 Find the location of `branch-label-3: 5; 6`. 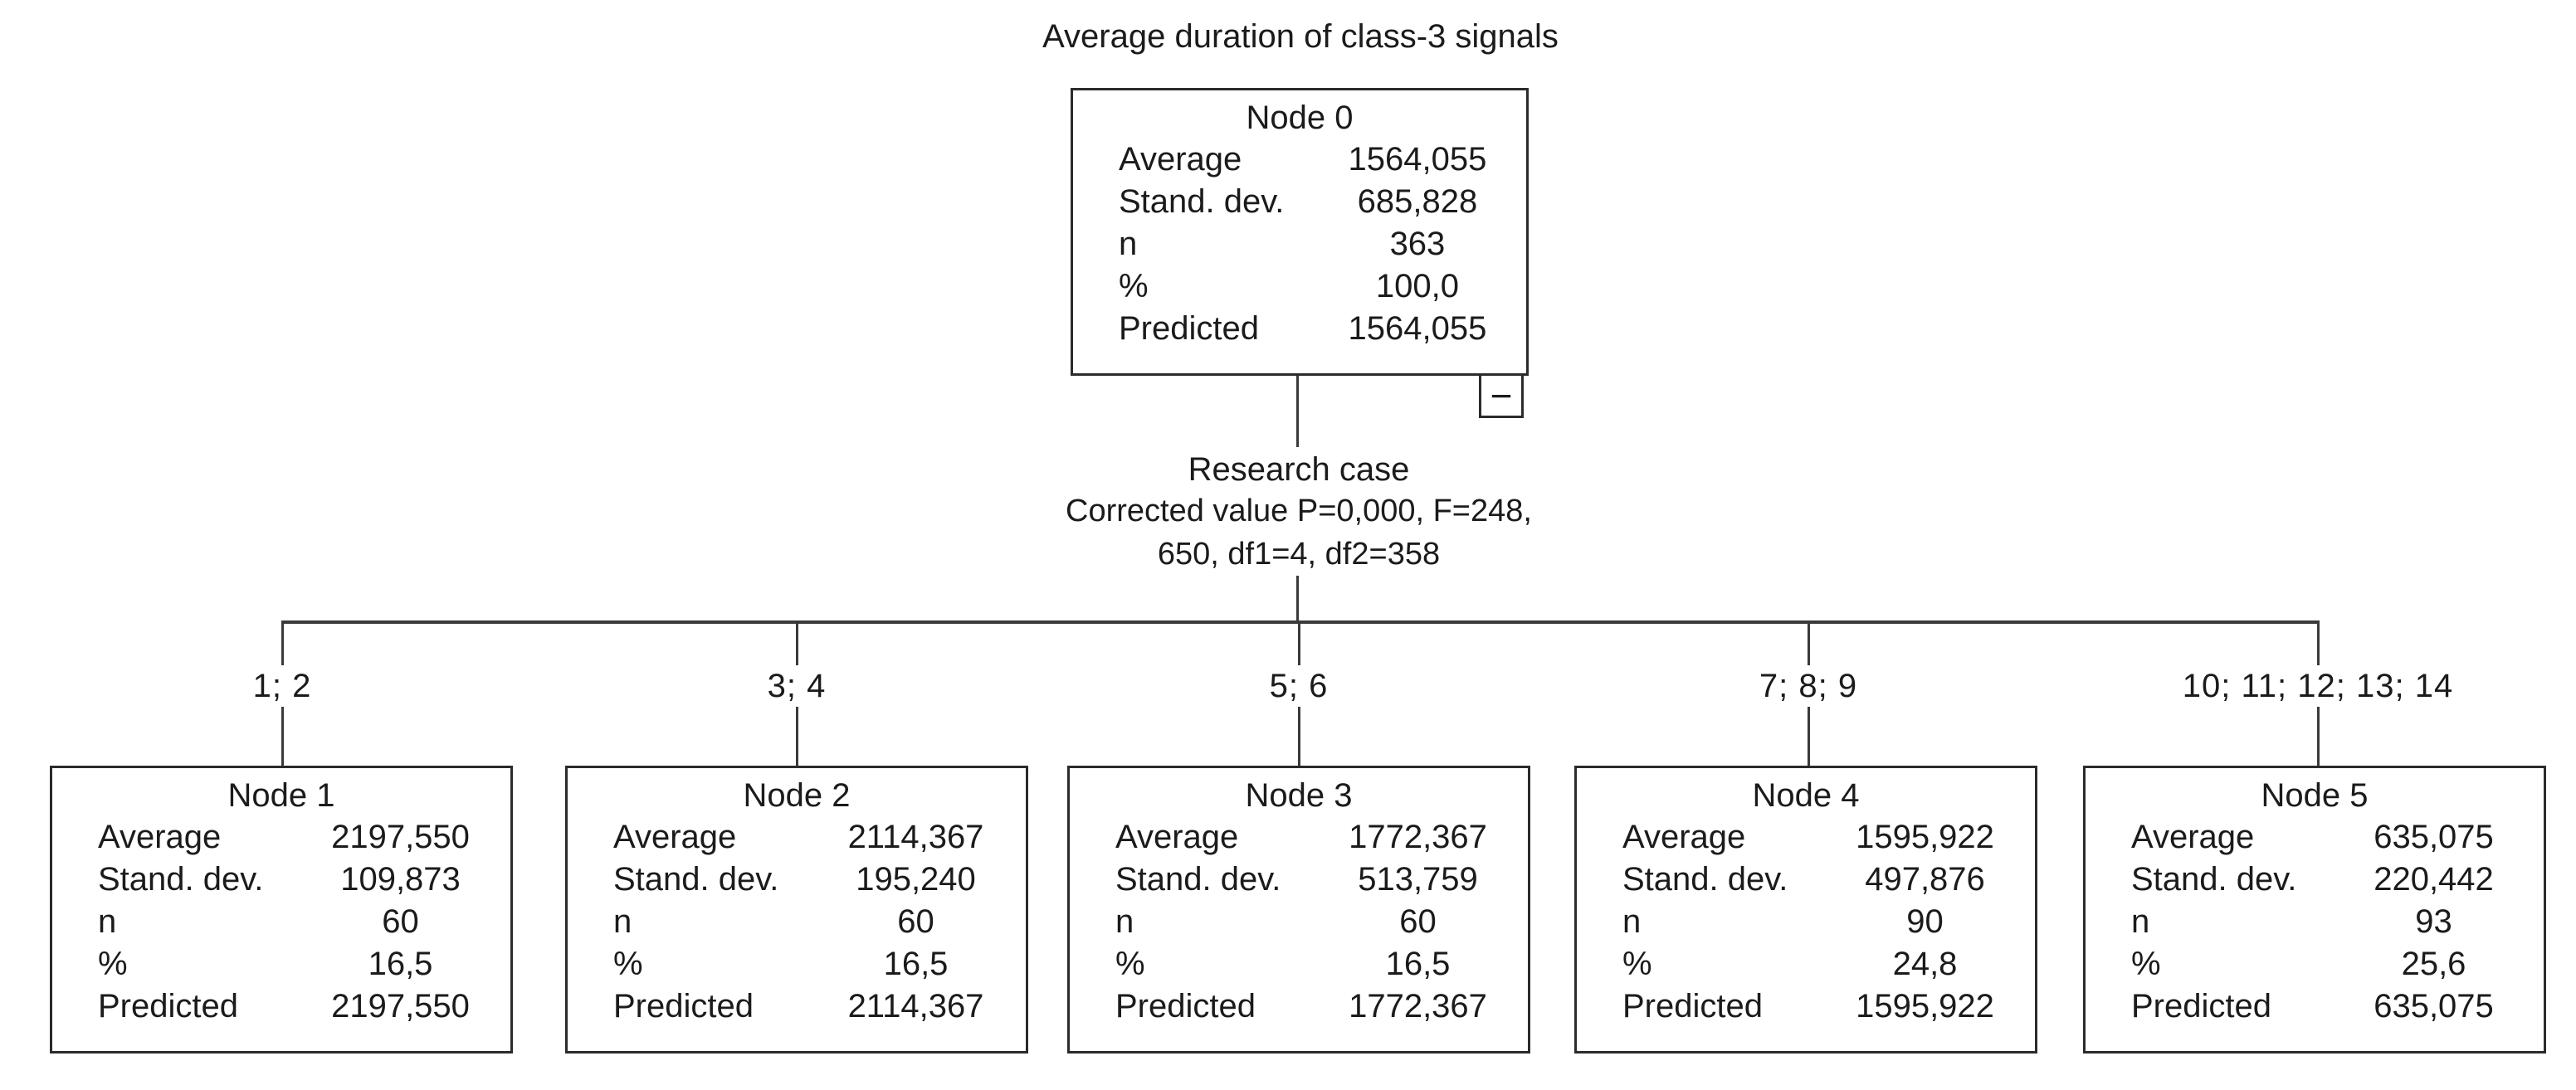

branch-label-3: 5; 6 is located at coordinates (1299, 686).